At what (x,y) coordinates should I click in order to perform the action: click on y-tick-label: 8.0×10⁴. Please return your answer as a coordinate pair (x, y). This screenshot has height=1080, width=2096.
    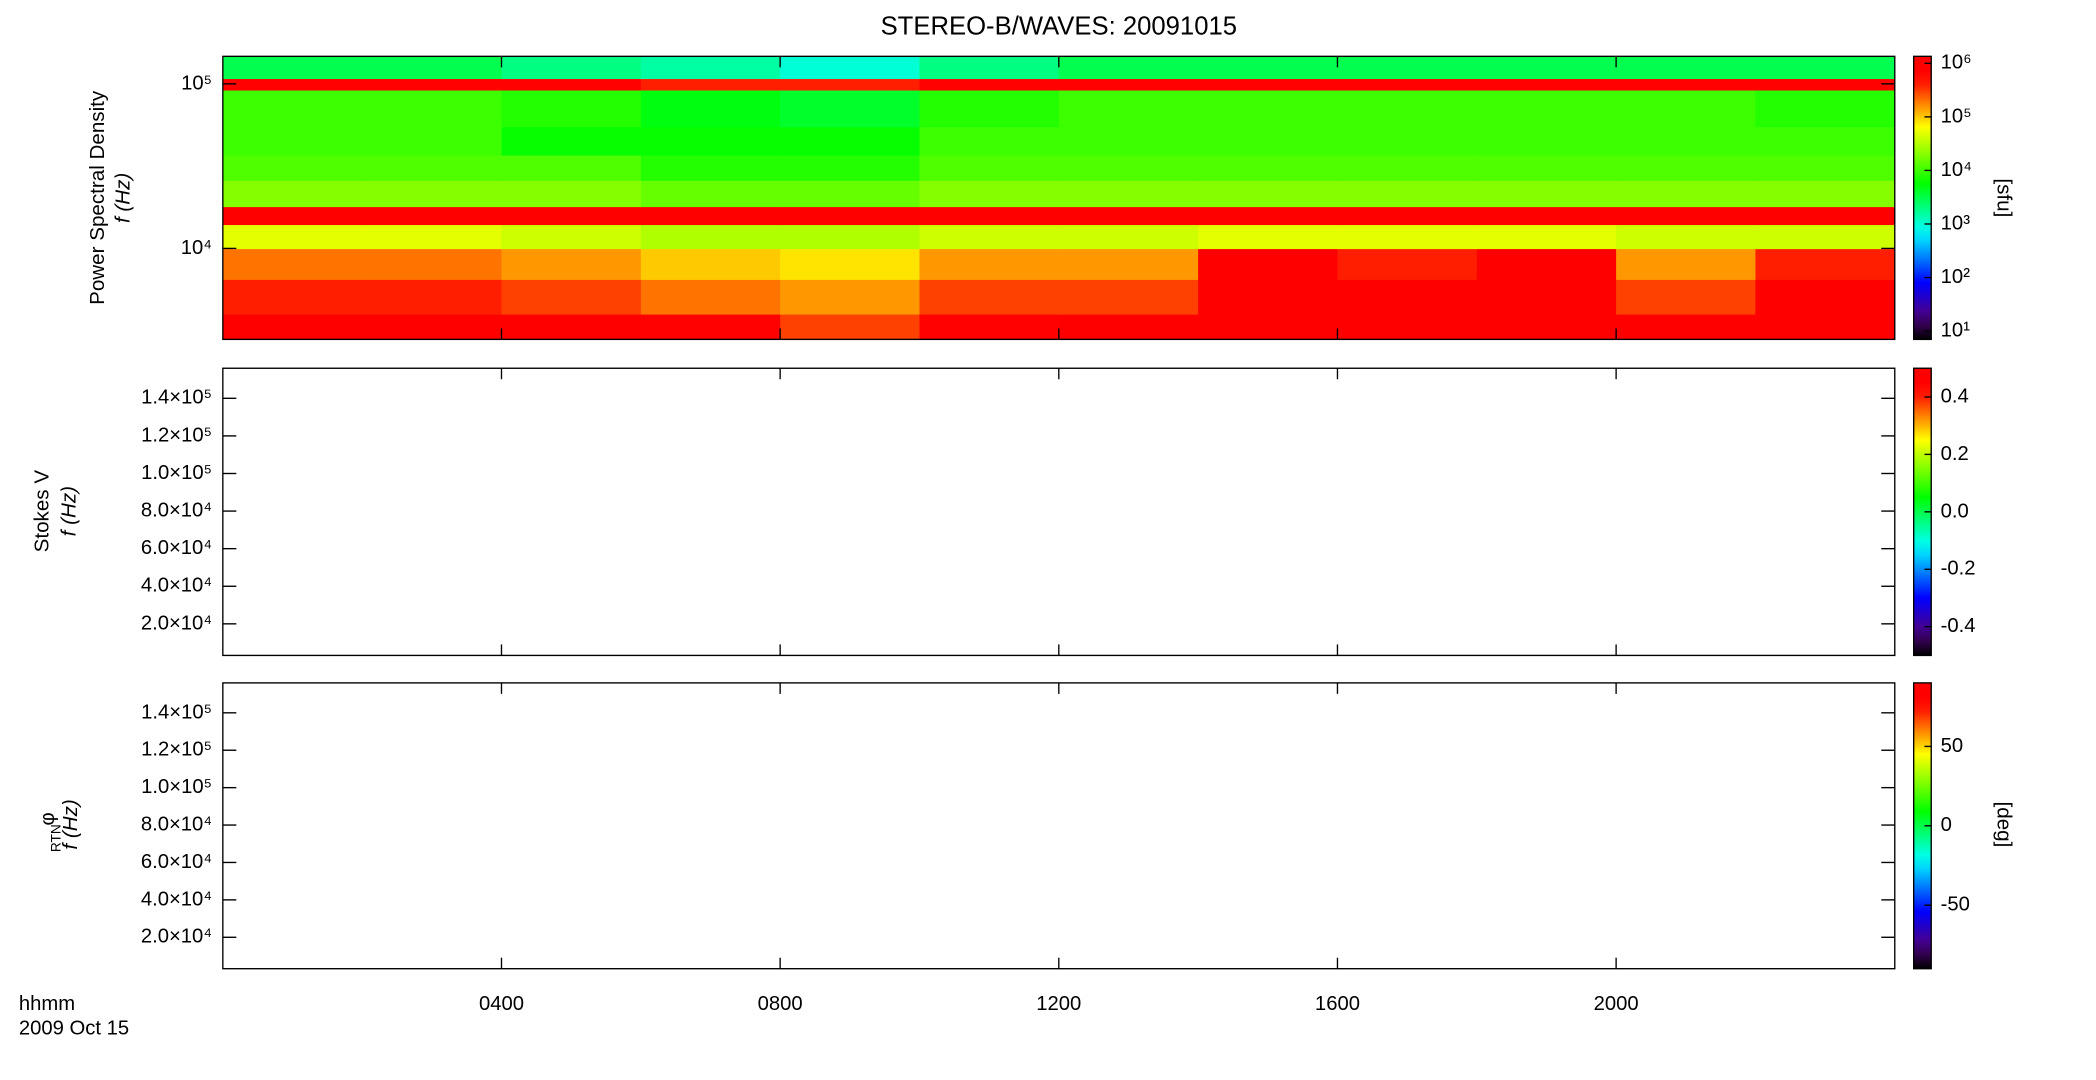
    Looking at the image, I should click on (176, 824).